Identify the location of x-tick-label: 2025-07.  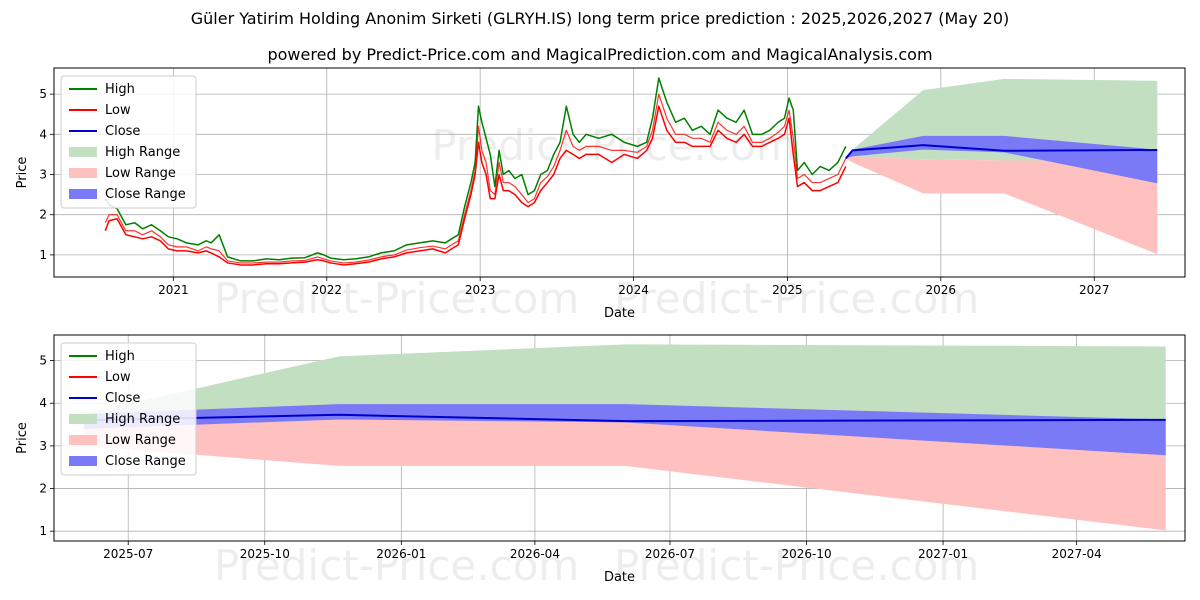
(128, 554).